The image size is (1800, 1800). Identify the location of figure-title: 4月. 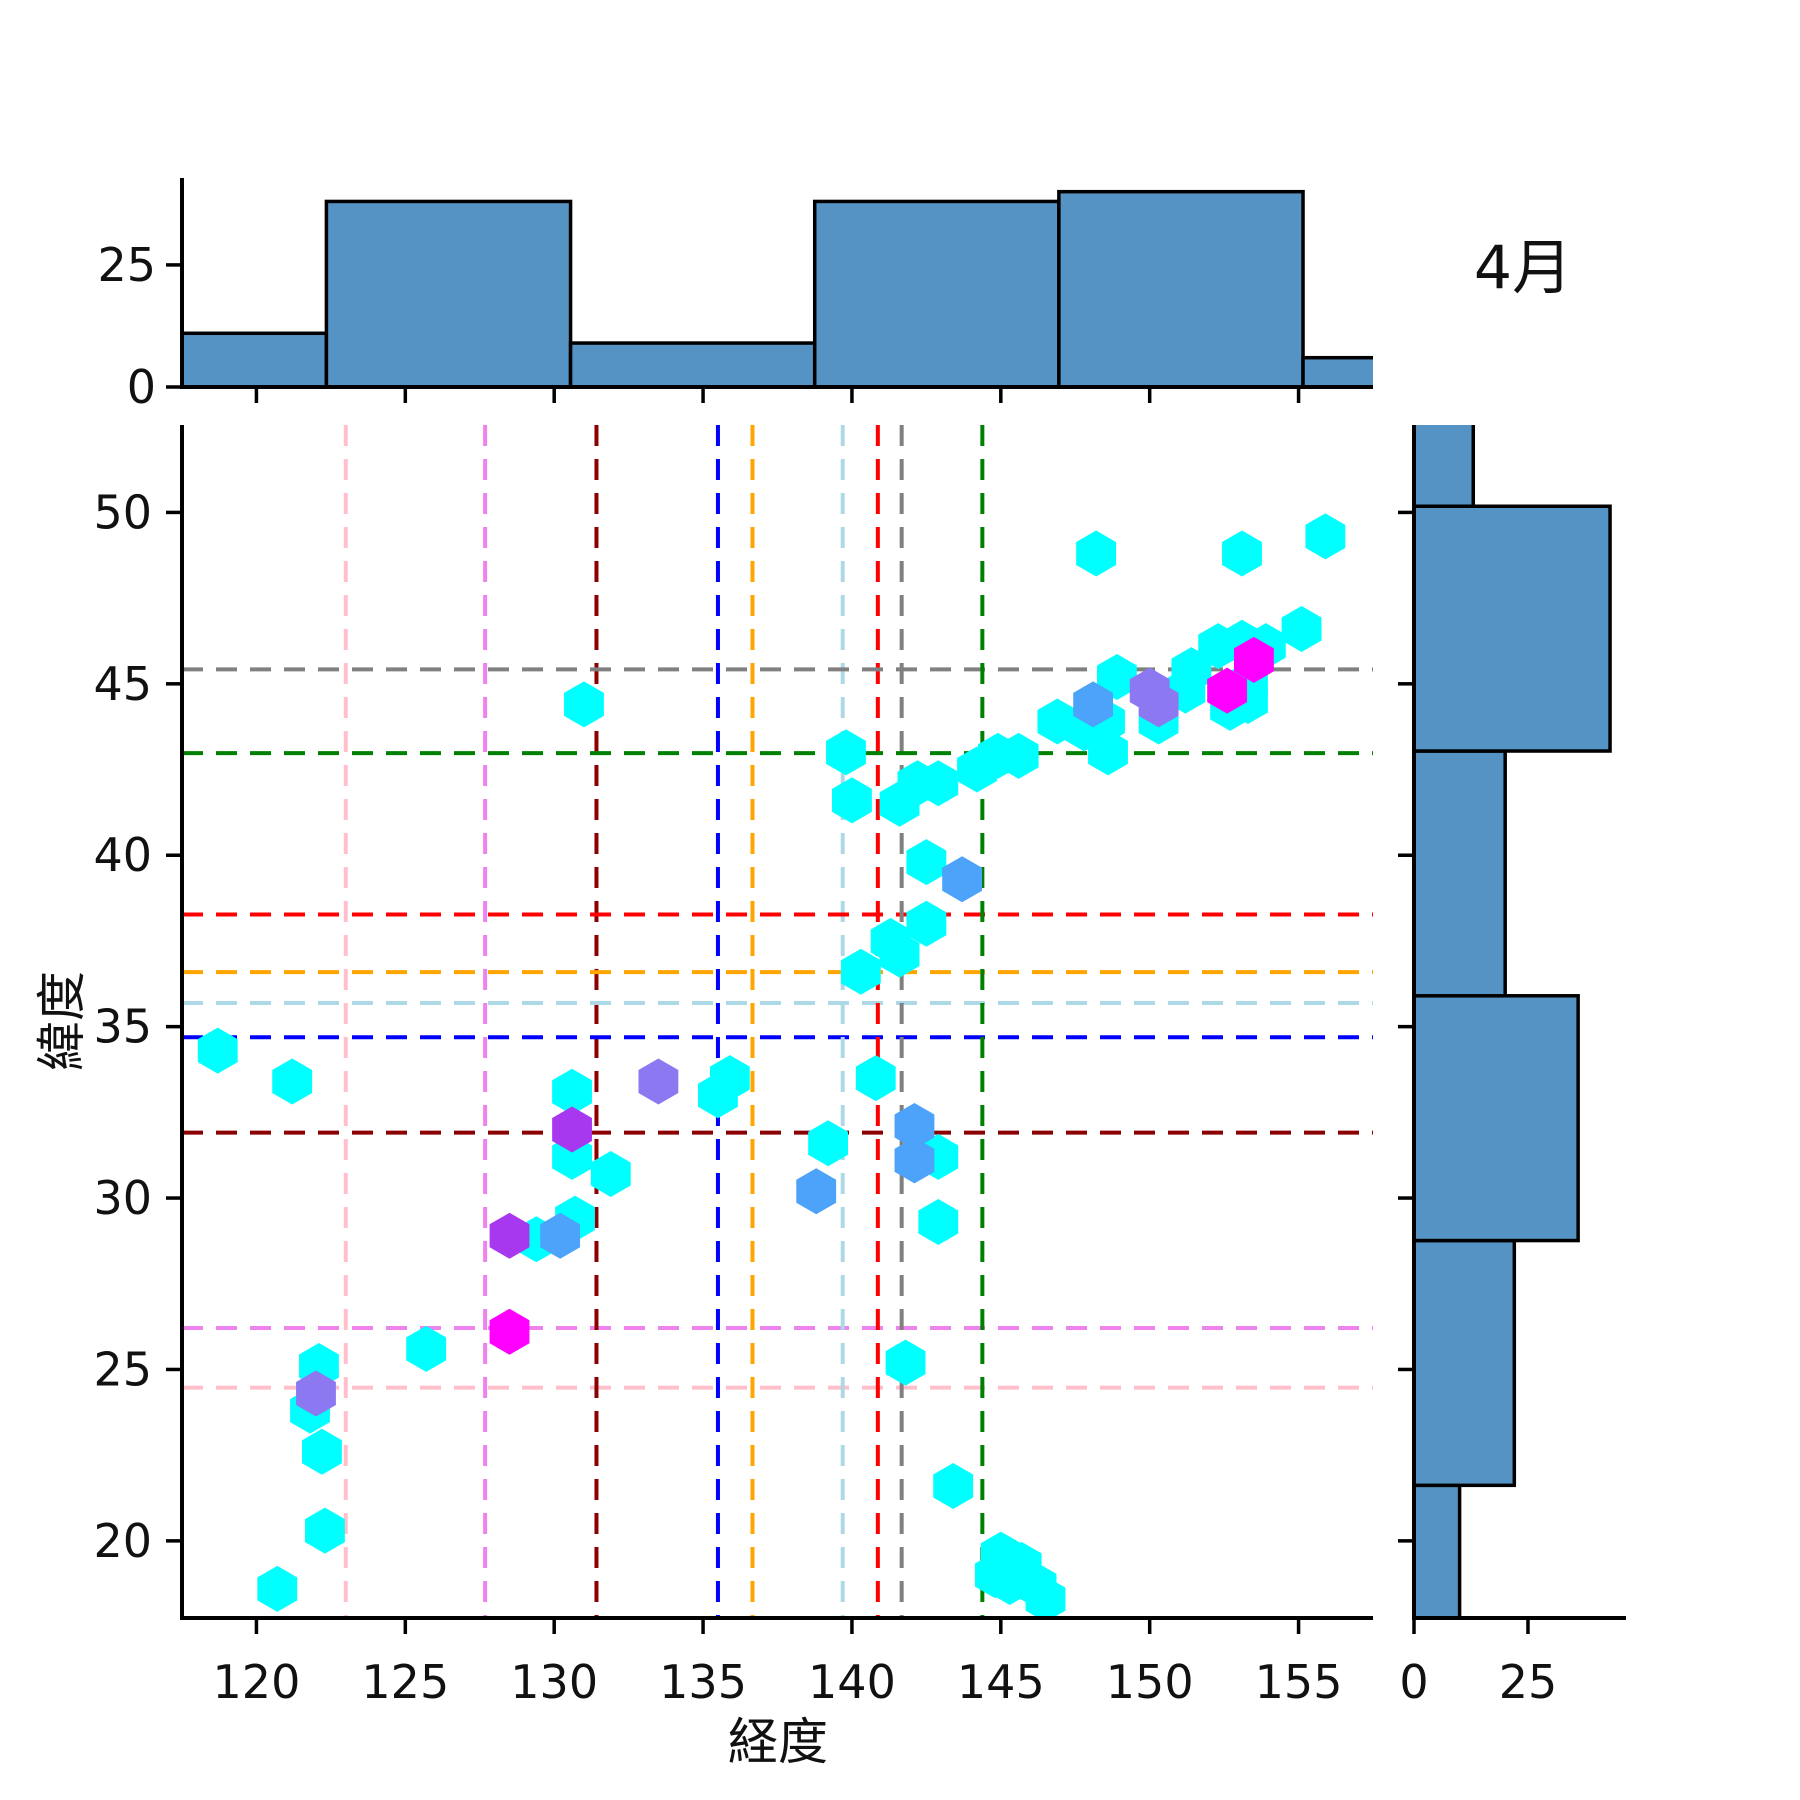
(1523, 268).